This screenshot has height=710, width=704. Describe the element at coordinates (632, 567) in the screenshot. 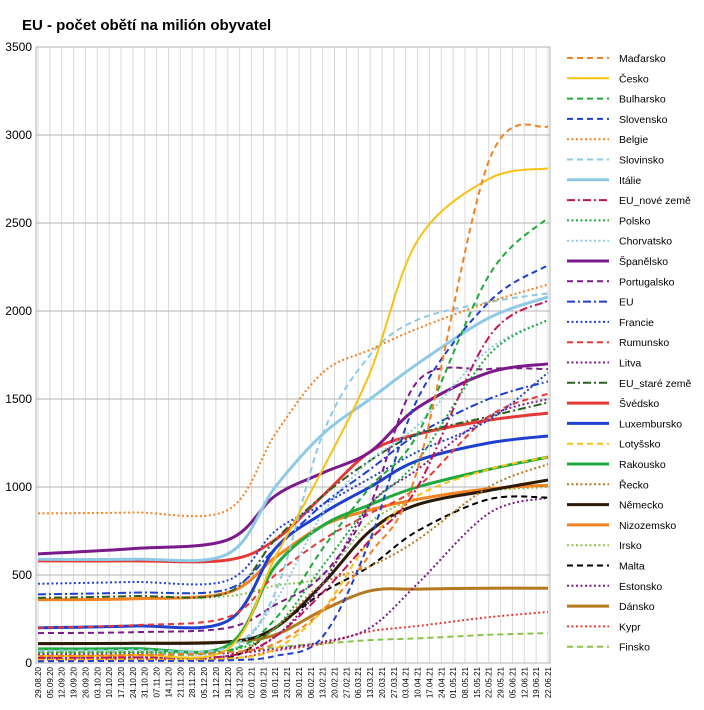

I see `legend-label: Malta` at that location.